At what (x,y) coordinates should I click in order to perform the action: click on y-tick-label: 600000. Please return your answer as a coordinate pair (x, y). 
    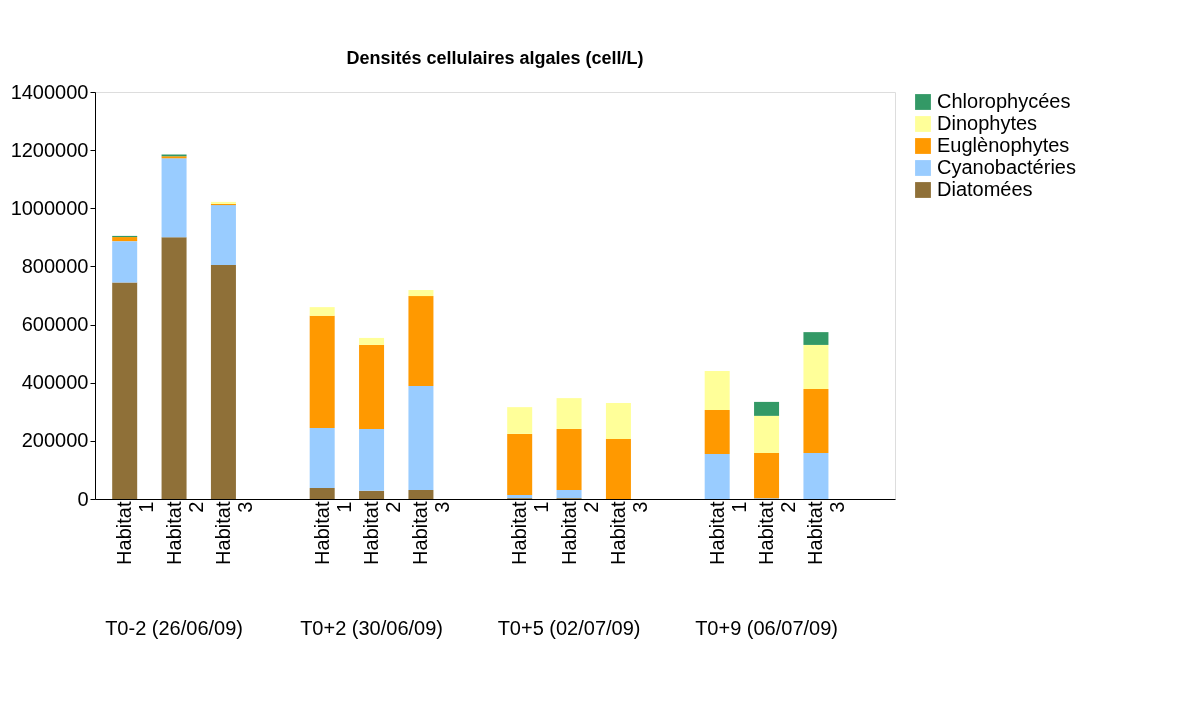
    Looking at the image, I should click on (55, 324).